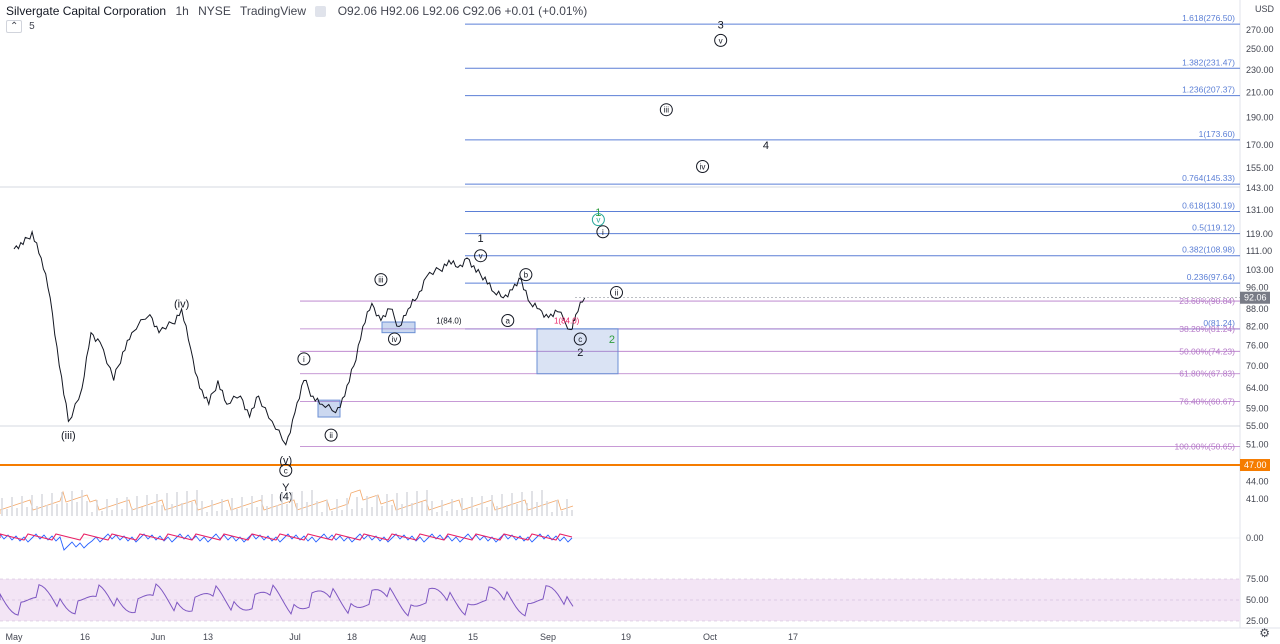 The image size is (1280, 644). I want to click on key-level-tag, so click(1255, 465).